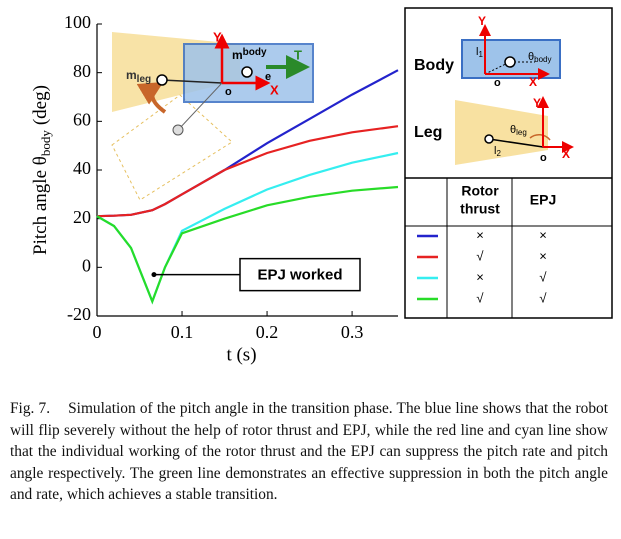  Describe the element at coordinates (480, 191) in the screenshot. I see `table-header: Rotor` at that location.